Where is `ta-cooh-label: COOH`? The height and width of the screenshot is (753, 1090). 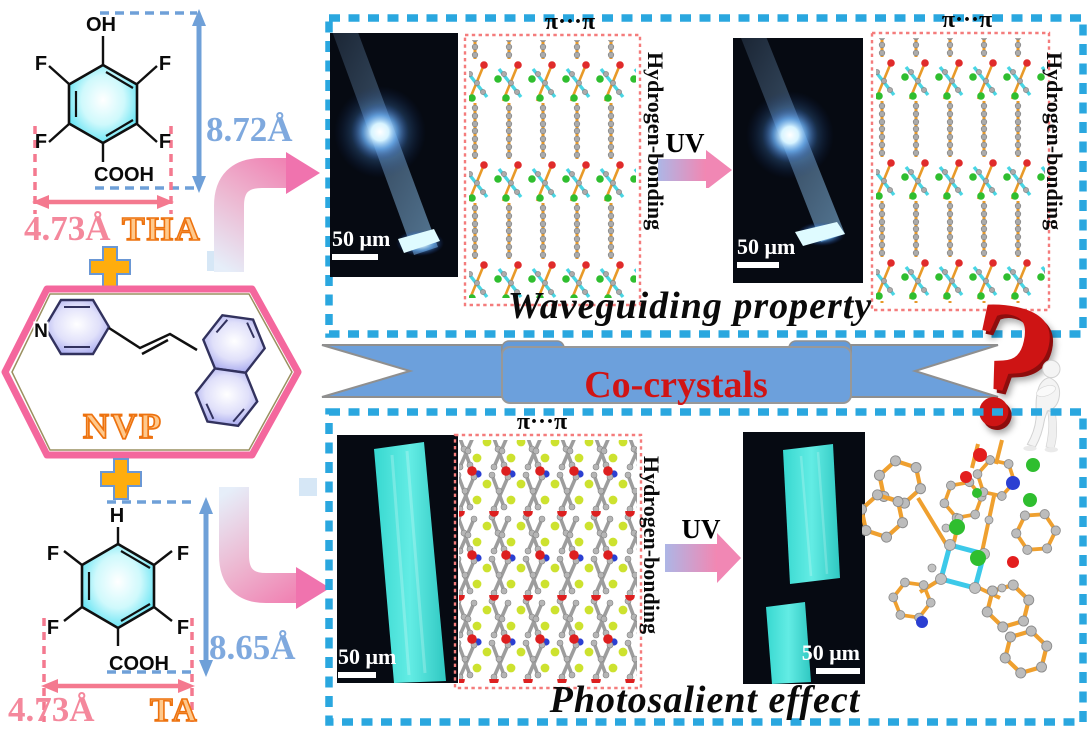 ta-cooh-label: COOH is located at coordinates (139, 664).